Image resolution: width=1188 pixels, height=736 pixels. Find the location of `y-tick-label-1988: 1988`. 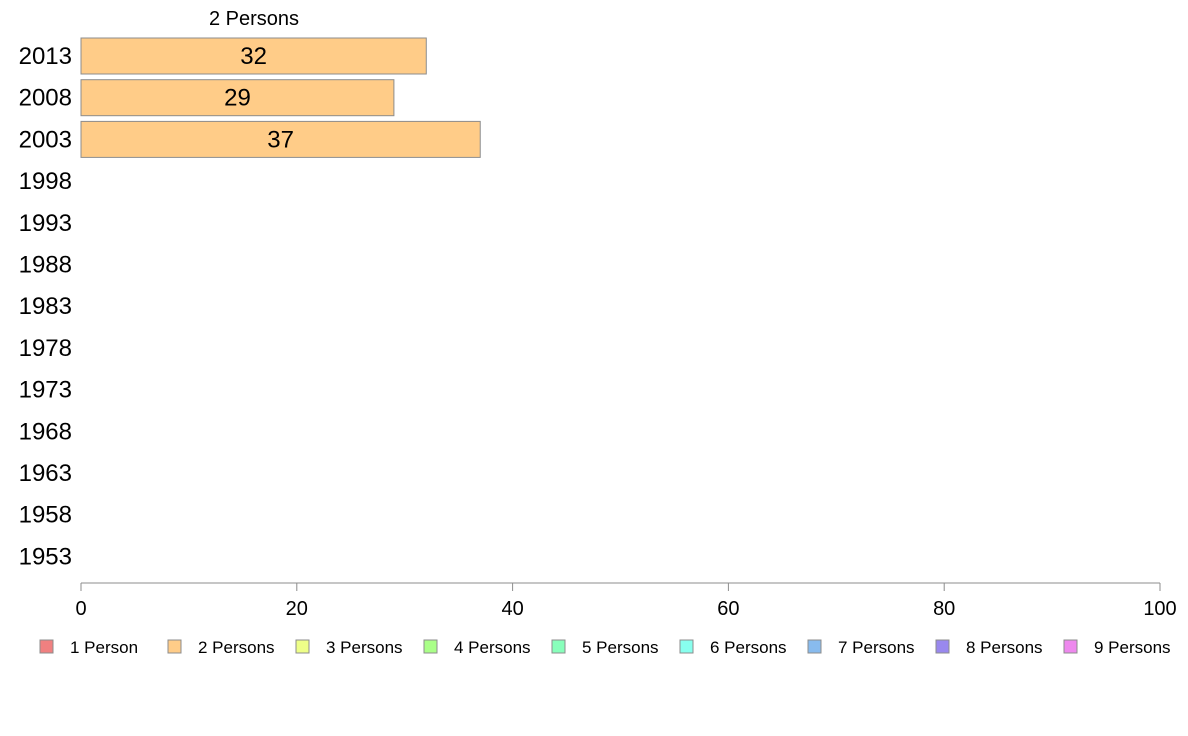

y-tick-label-1988: 1988 is located at coordinates (45, 265).